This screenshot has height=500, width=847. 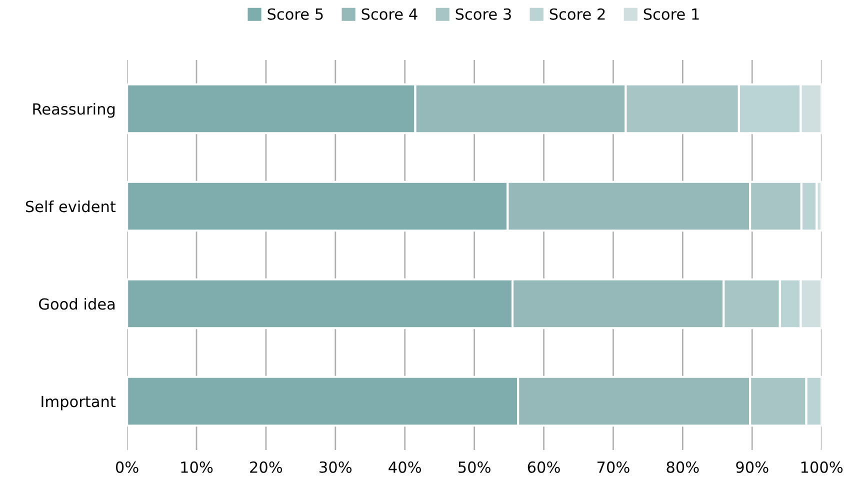 I want to click on x-tick-label: 80%, so click(x=682, y=467).